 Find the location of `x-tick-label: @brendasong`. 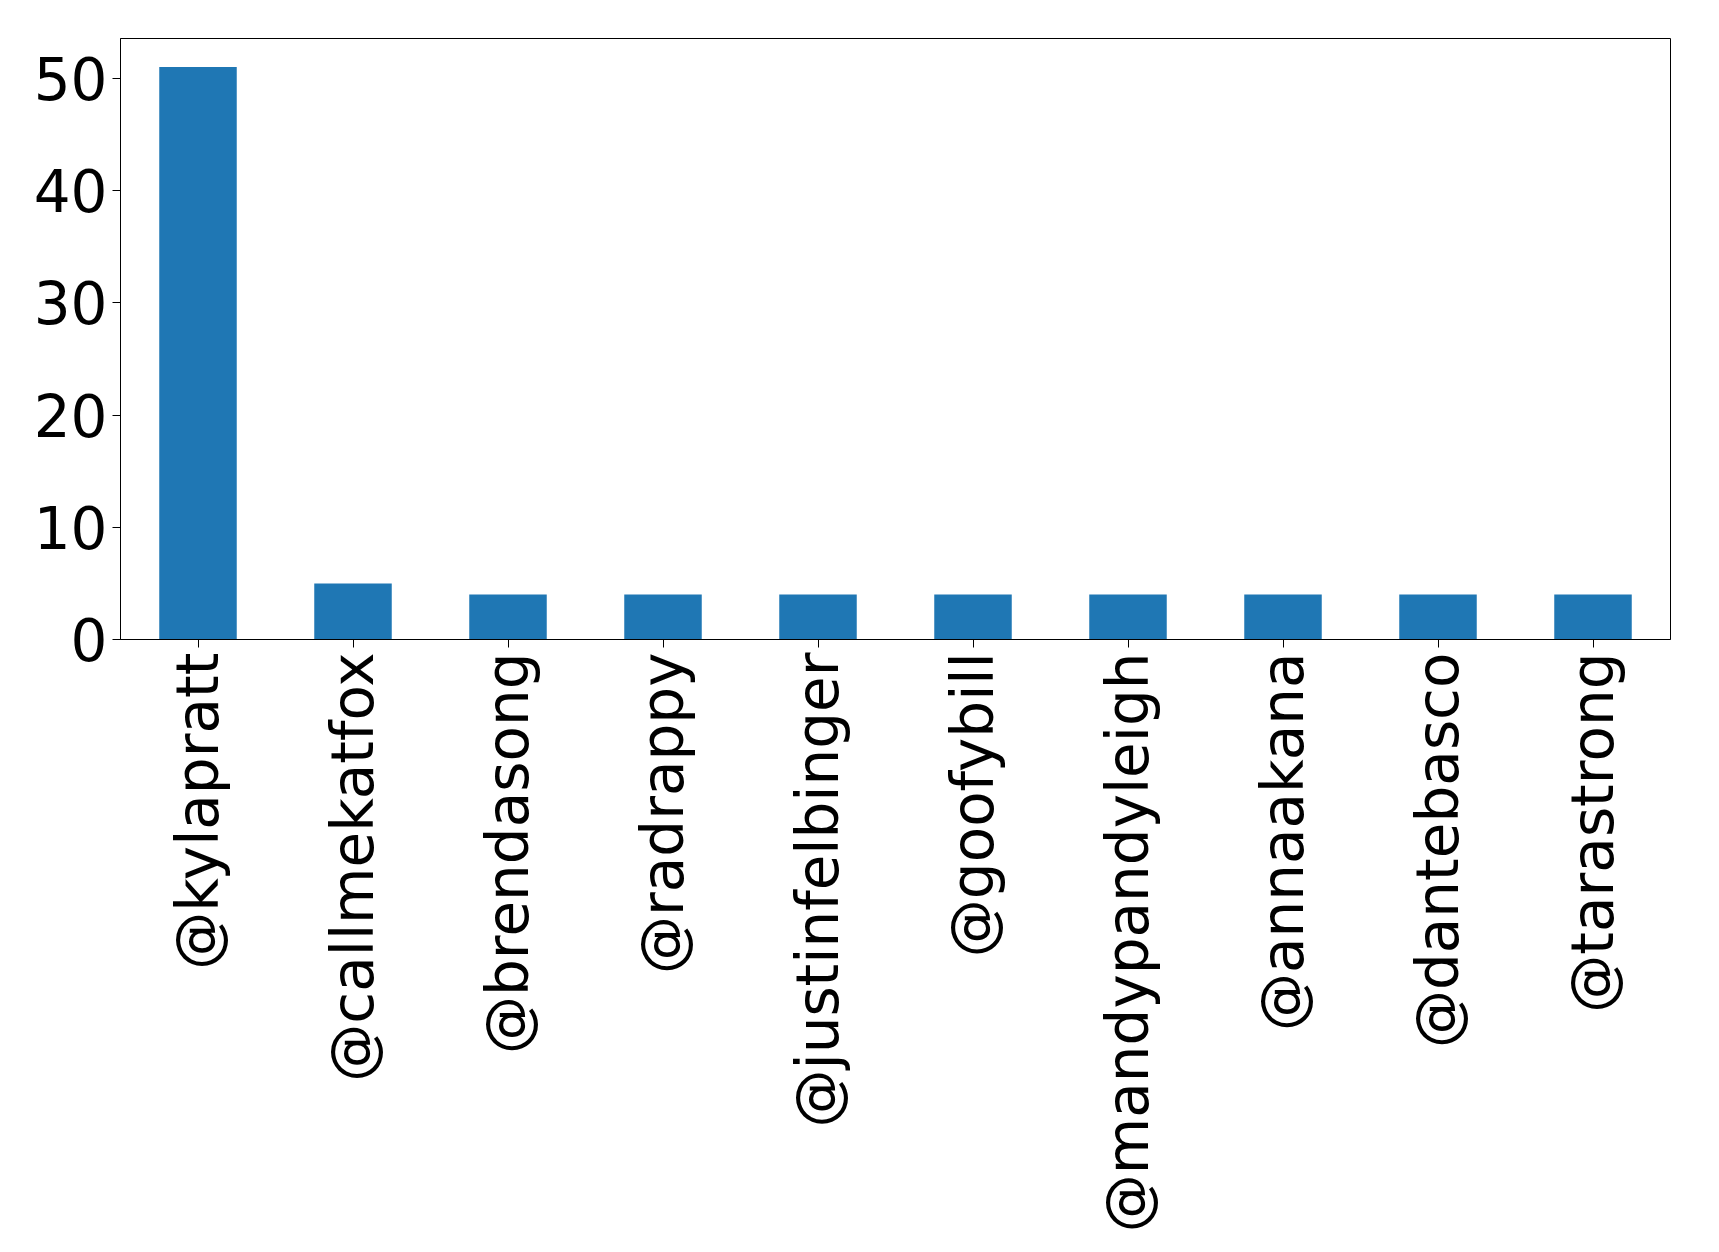

x-tick-label: @brendasong is located at coordinates (508, 853).